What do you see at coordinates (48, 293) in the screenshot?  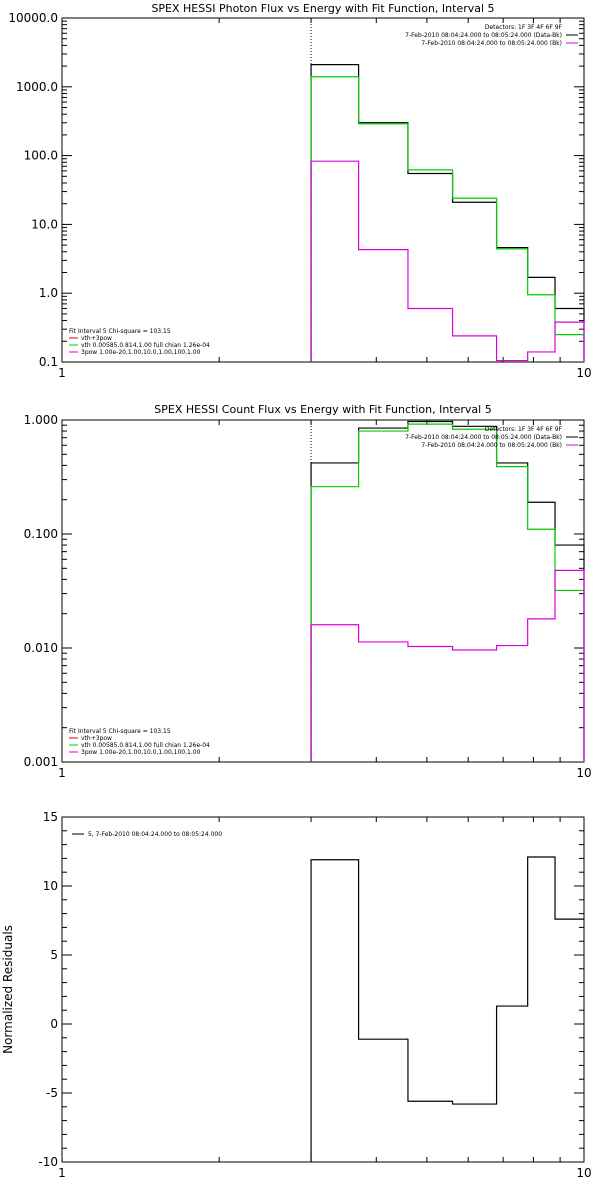 I see `y-tick-label: 1.0` at bounding box center [48, 293].